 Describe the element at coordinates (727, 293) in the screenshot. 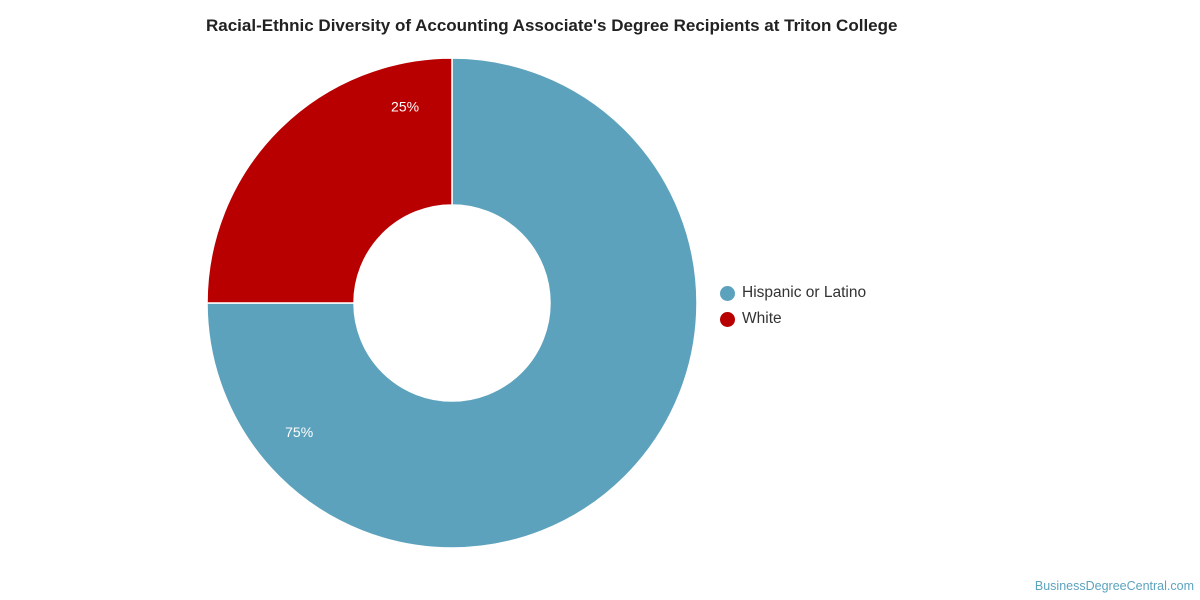

I see `legend-swatch-hispanic-or-latino` at that location.